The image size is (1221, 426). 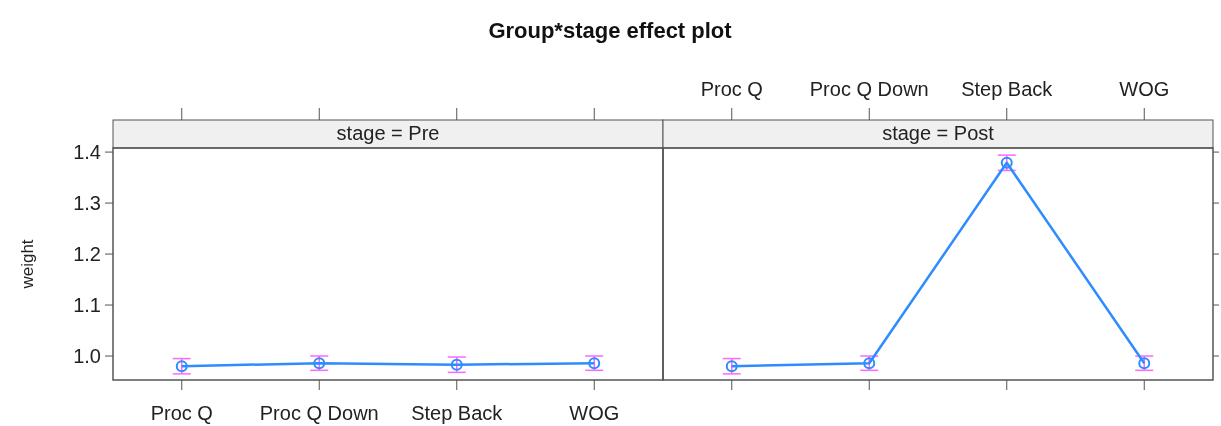 What do you see at coordinates (87, 203) in the screenshot?
I see `y-tick-label: 1.3` at bounding box center [87, 203].